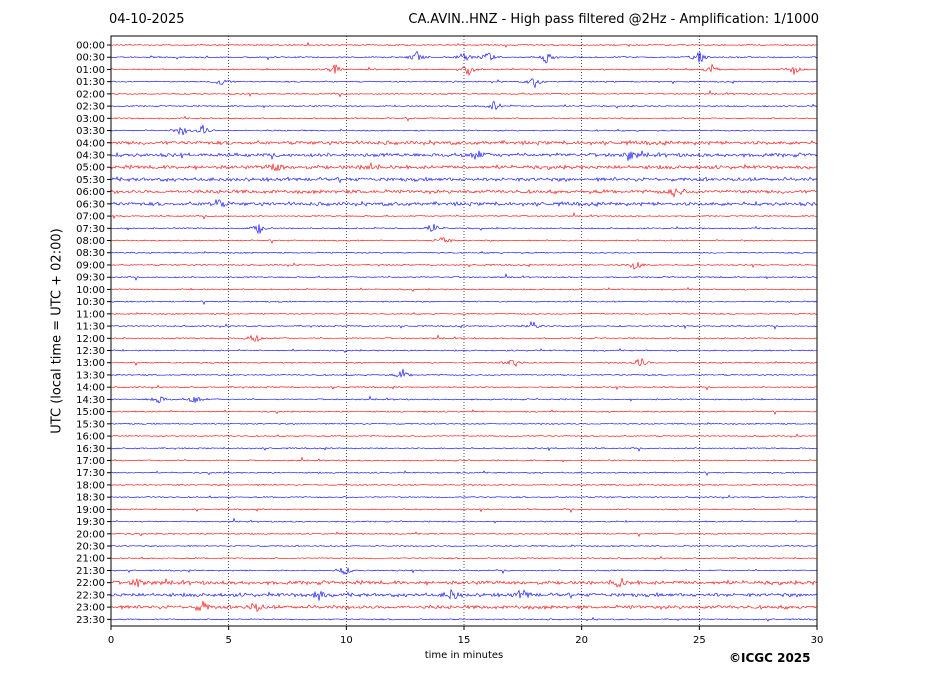 The image size is (927, 696). What do you see at coordinates (90, 375) in the screenshot?
I see `y-tick-label: 13:30` at bounding box center [90, 375].